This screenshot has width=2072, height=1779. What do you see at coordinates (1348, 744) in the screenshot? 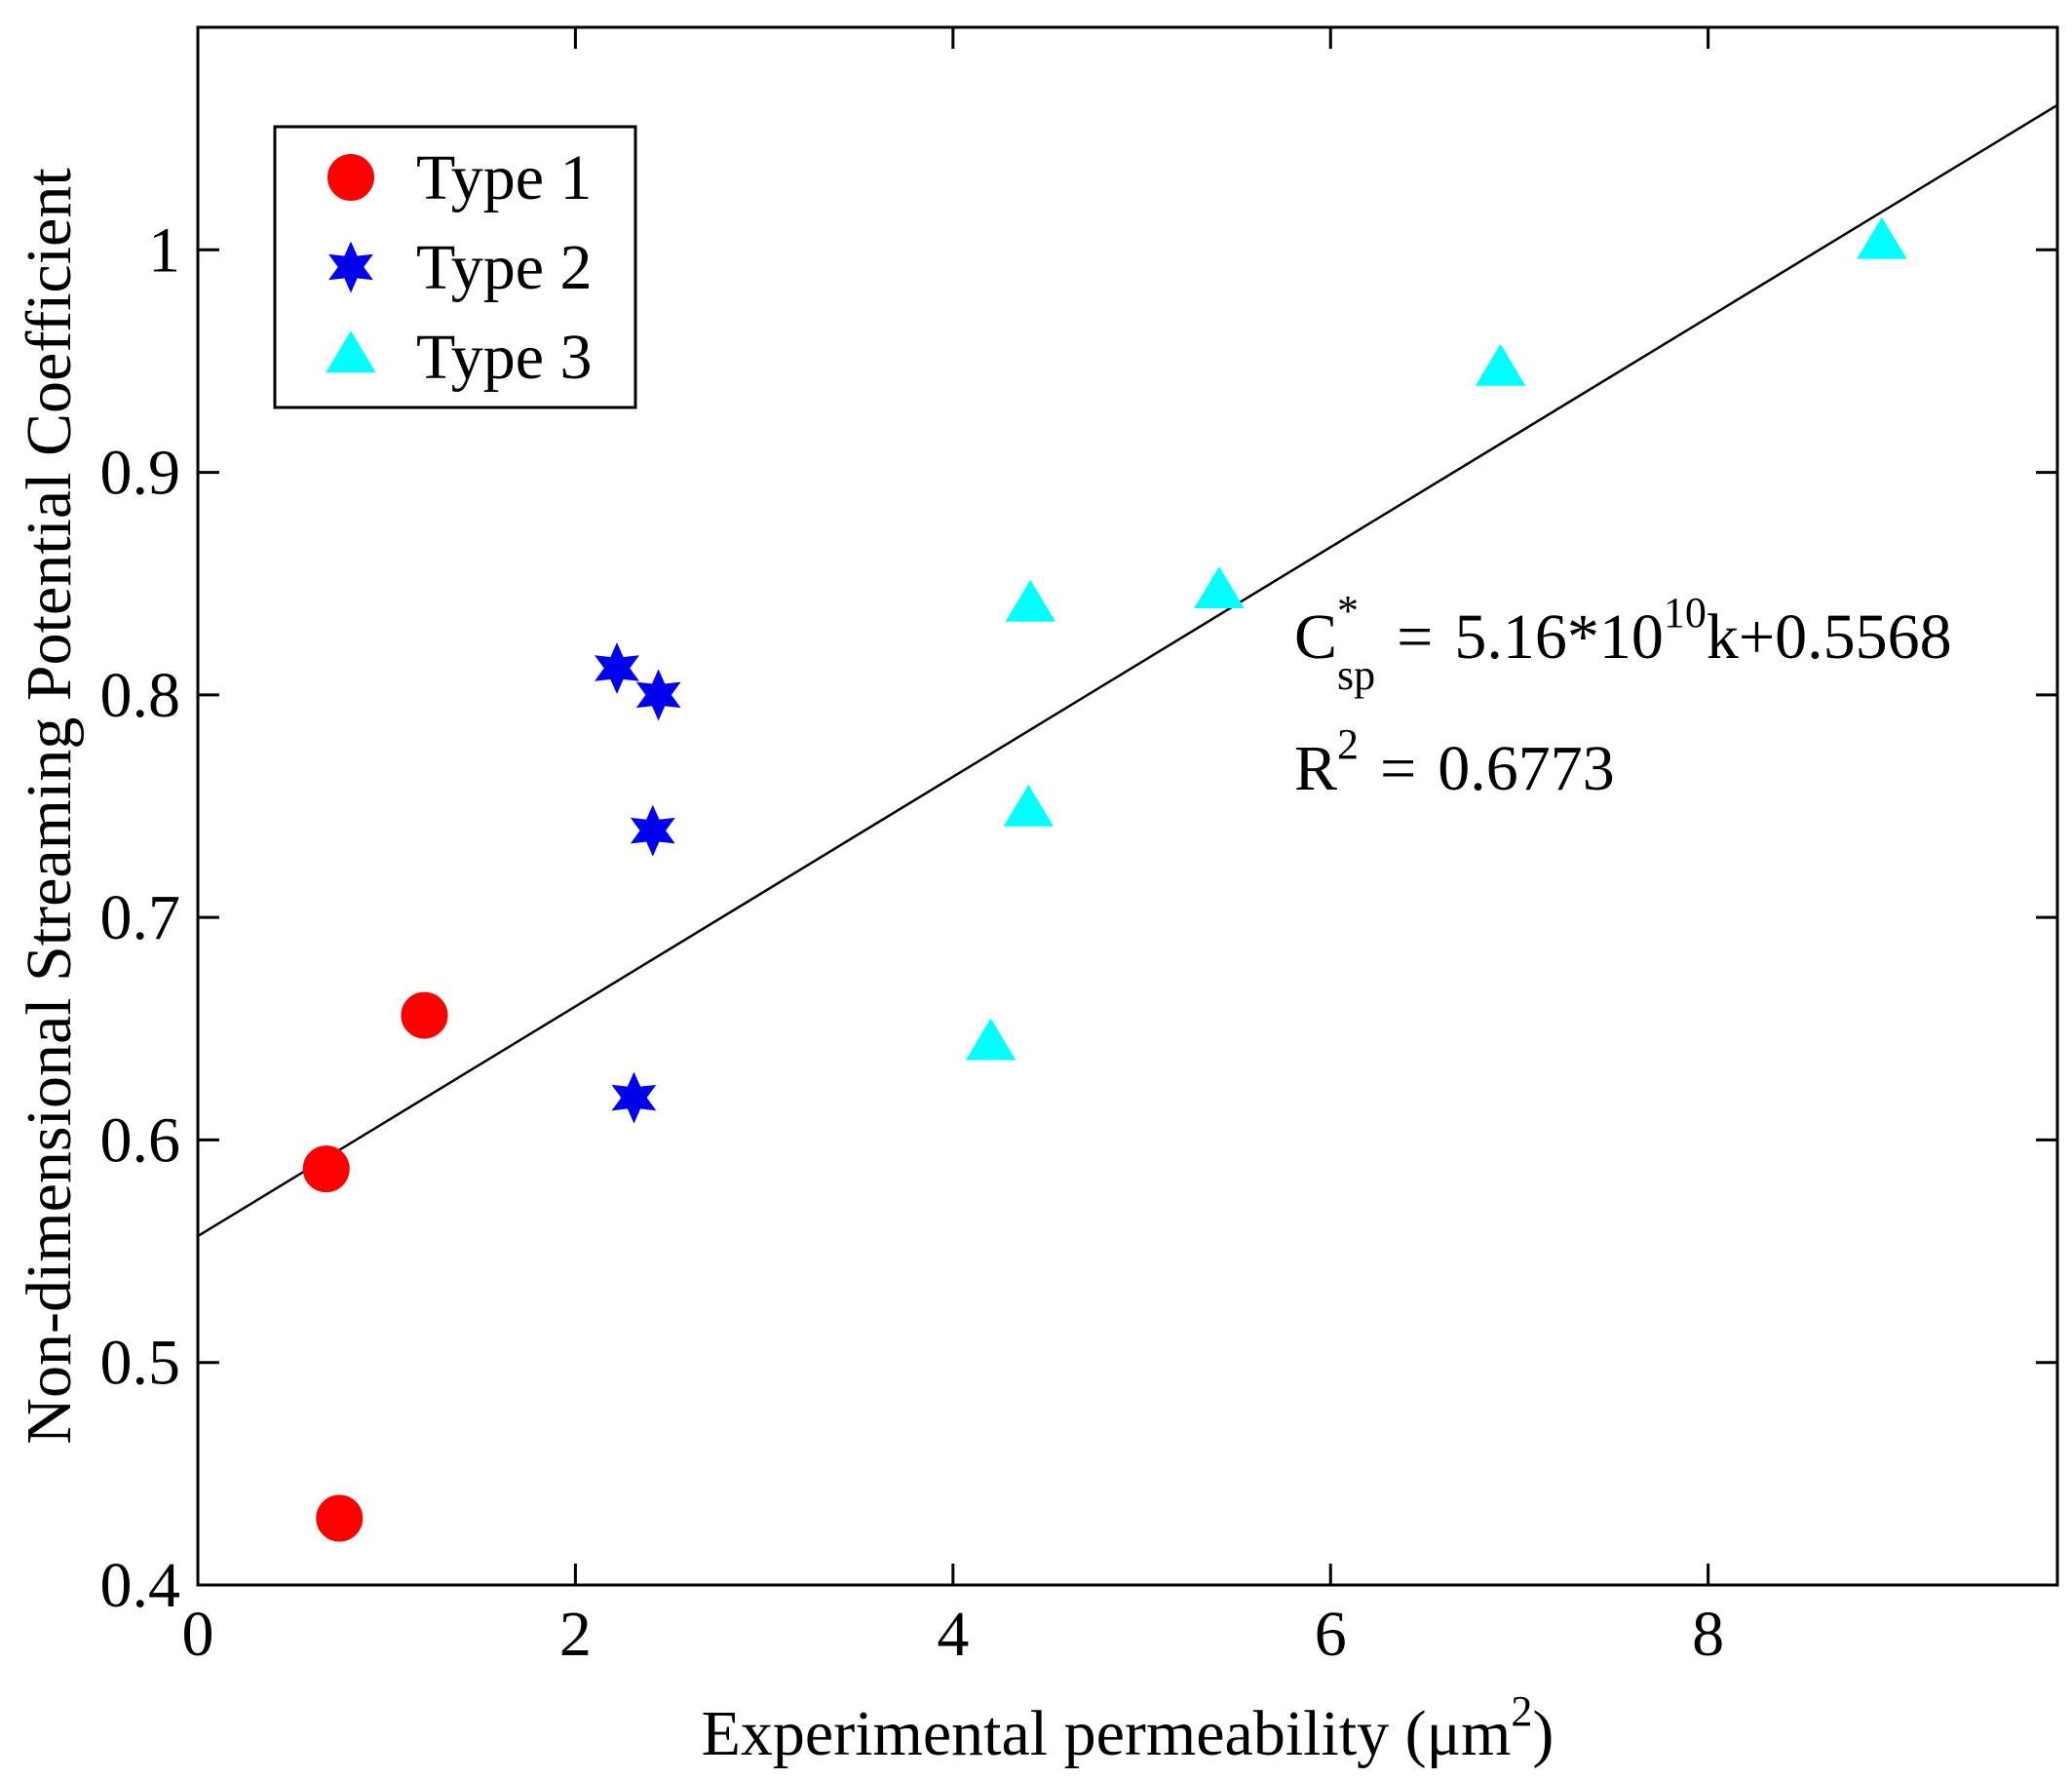
I see `r-squared-superscript: 2` at bounding box center [1348, 744].